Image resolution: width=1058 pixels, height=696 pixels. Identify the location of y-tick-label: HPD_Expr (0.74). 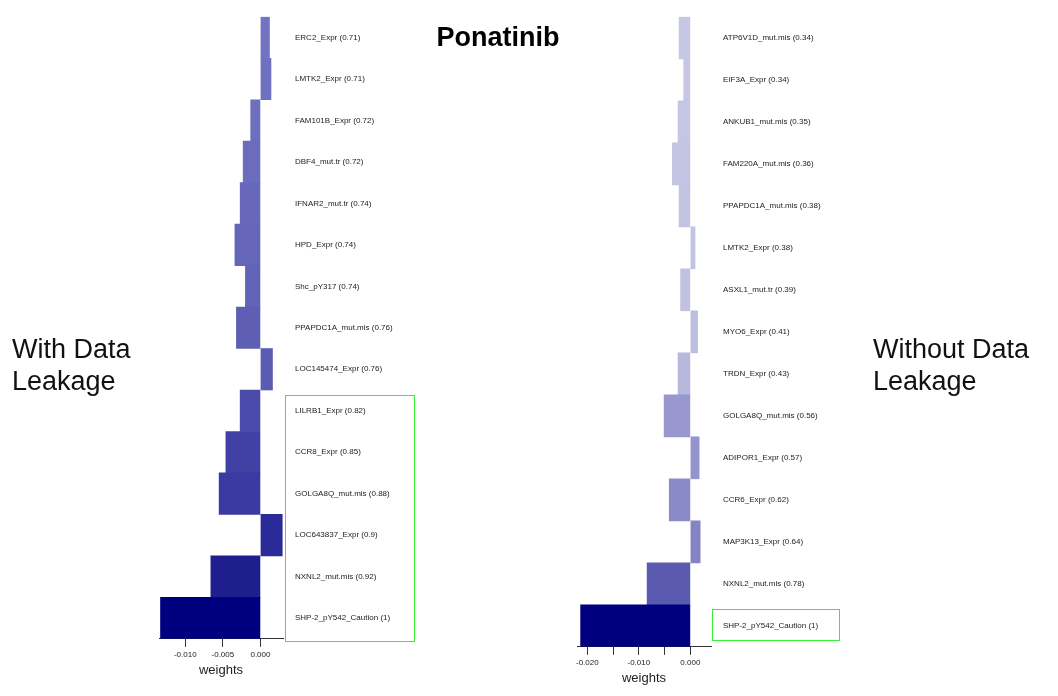
(326, 245).